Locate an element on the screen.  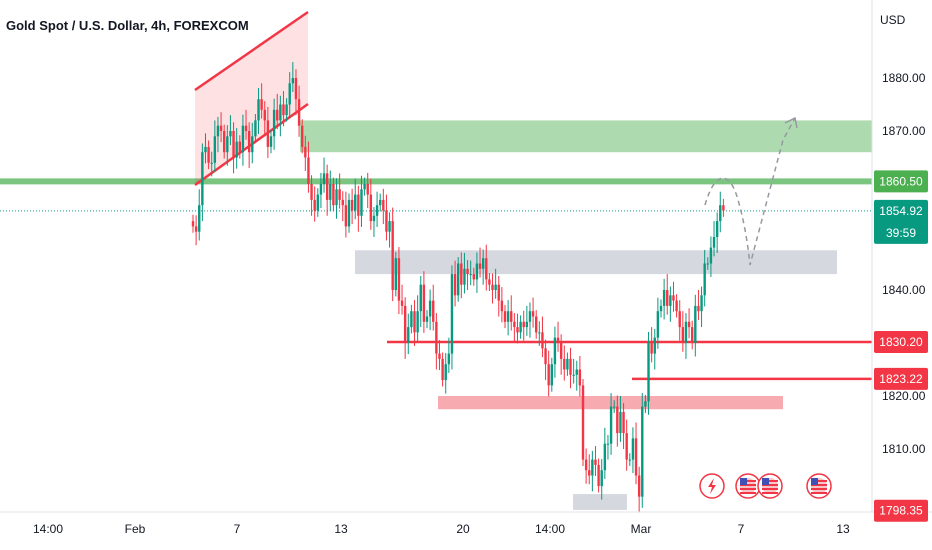
date-tick-label: 20 is located at coordinates (463, 529).